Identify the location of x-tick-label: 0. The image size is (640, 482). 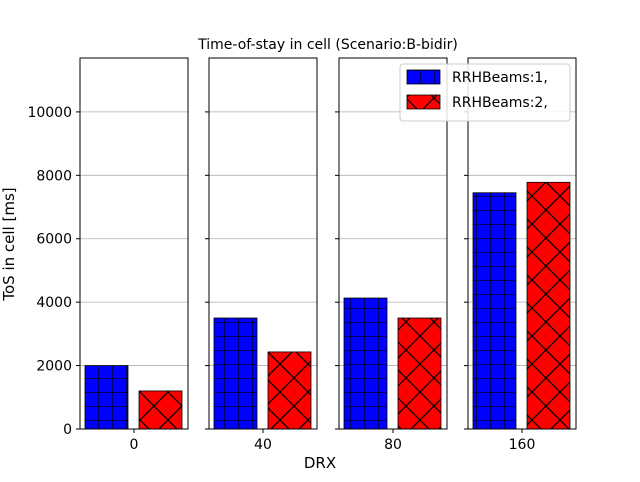
(134, 445).